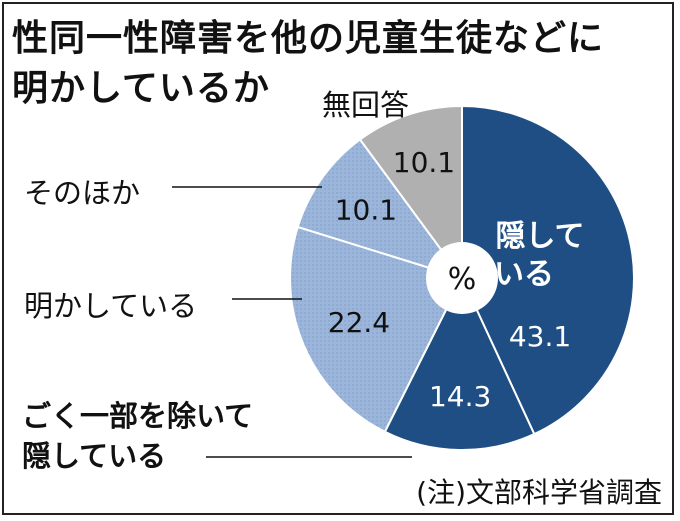 This screenshot has width=680, height=521. Describe the element at coordinates (424, 162) in the screenshot. I see `data-label-4: 10.1` at that location.